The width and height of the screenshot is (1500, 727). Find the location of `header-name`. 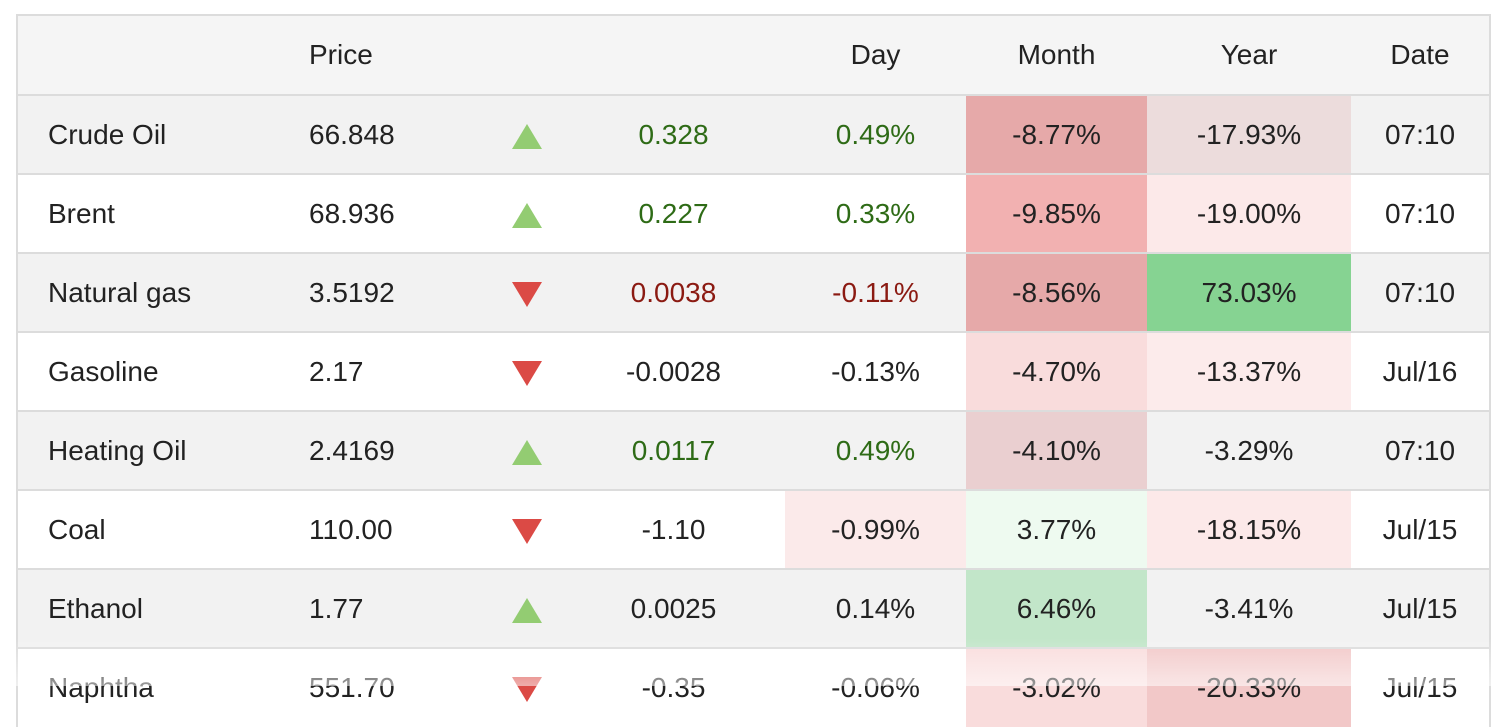

header-name is located at coordinates (163, 55).